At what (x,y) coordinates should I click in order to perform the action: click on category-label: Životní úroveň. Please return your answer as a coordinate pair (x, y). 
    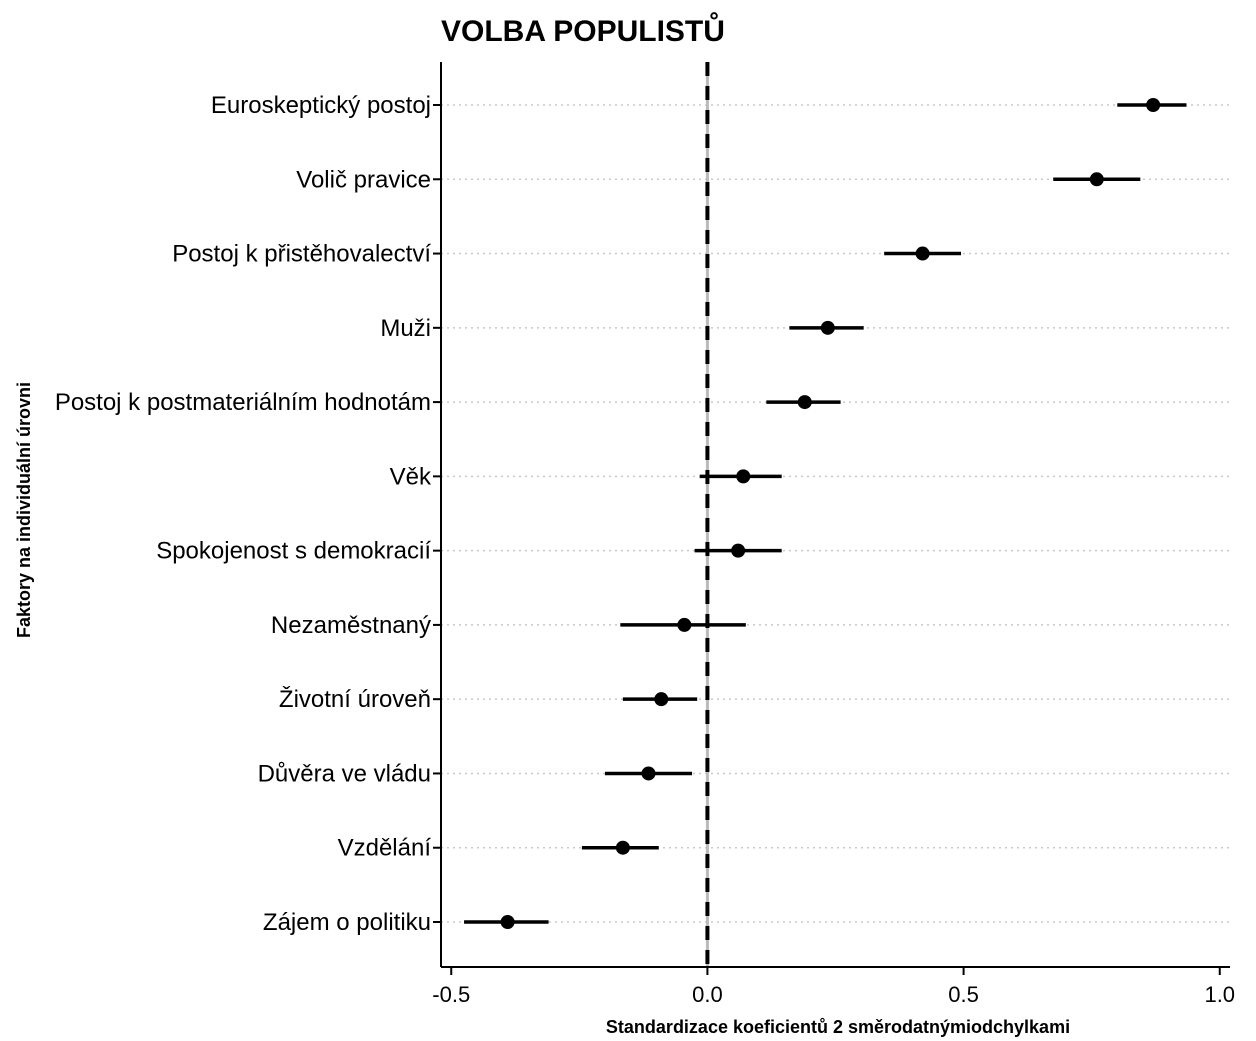
    Looking at the image, I should click on (355, 699).